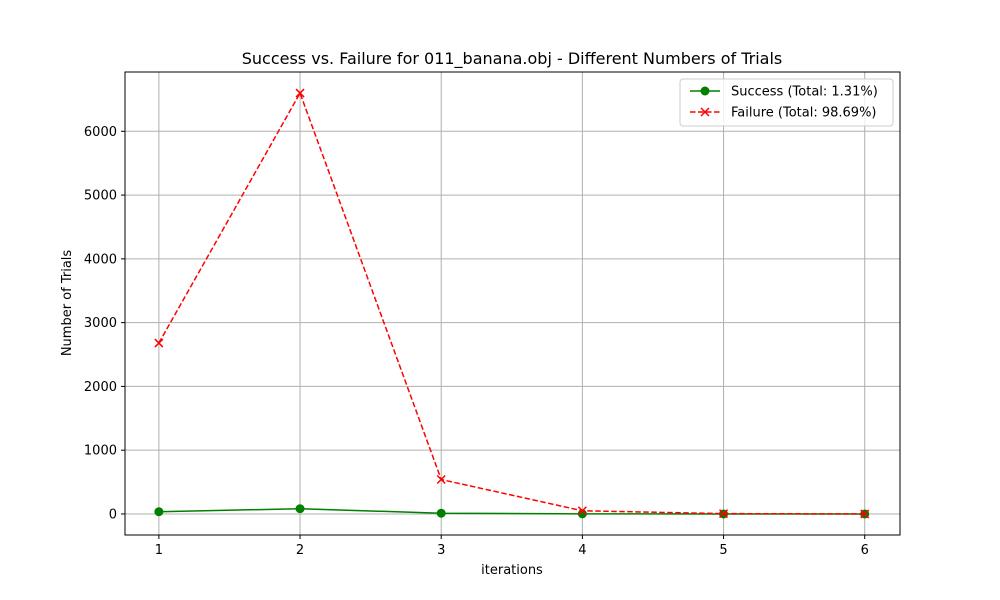 The height and width of the screenshot is (600, 1000). What do you see at coordinates (582, 550) in the screenshot?
I see `x-tick-label: 4` at bounding box center [582, 550].